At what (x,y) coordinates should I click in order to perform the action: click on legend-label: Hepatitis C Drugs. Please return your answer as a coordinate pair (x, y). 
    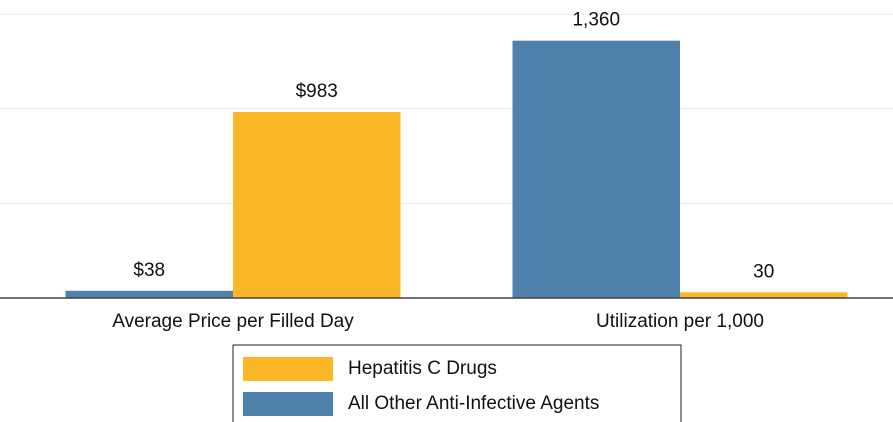
    Looking at the image, I should click on (422, 368).